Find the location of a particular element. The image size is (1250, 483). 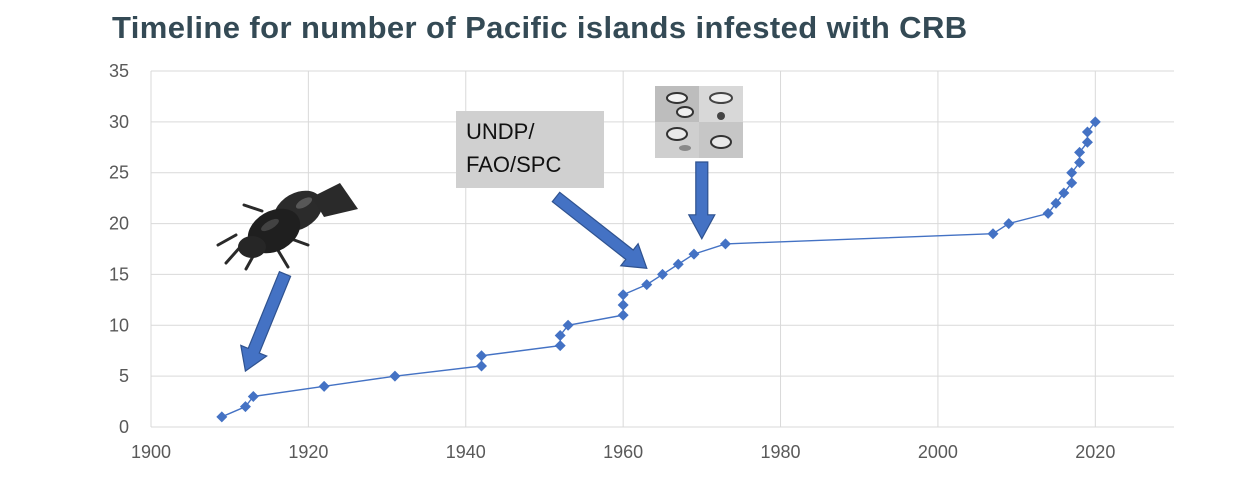

micrograph-arrow is located at coordinates (701, 201).